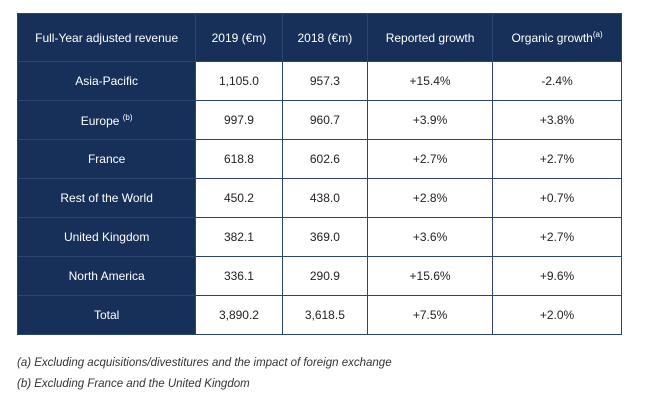 This screenshot has height=406, width=650. What do you see at coordinates (127, 117) in the screenshot?
I see `footnote-marker: (b)` at bounding box center [127, 117].